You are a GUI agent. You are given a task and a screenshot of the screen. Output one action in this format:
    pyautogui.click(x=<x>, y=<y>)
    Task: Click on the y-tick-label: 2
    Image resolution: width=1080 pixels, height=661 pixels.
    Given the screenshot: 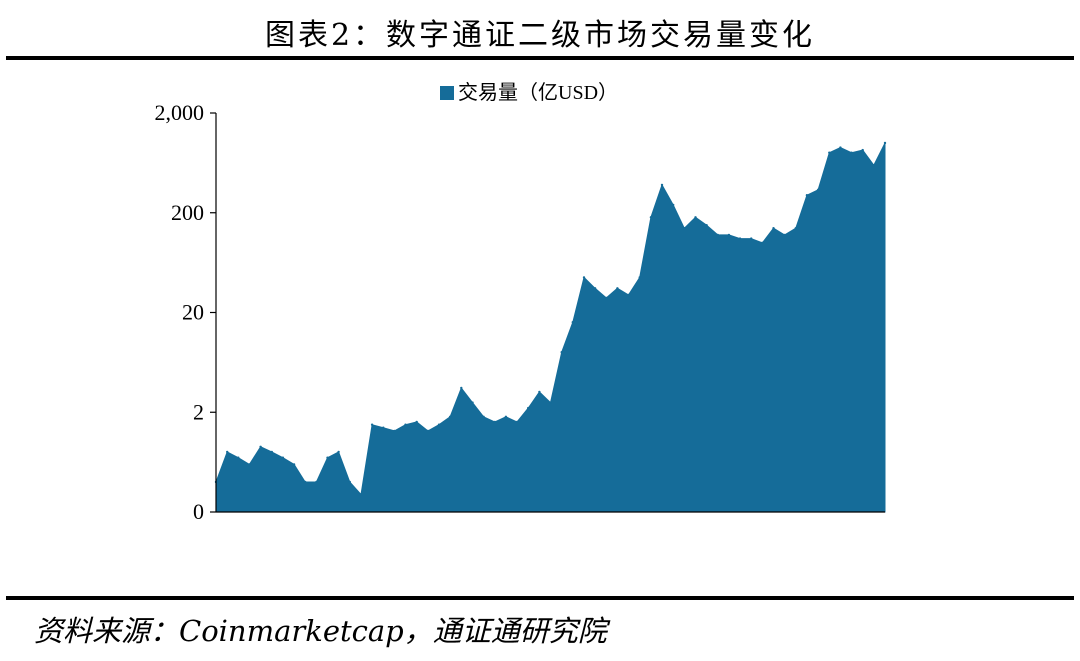 What is the action you would take?
    pyautogui.click(x=198, y=411)
    